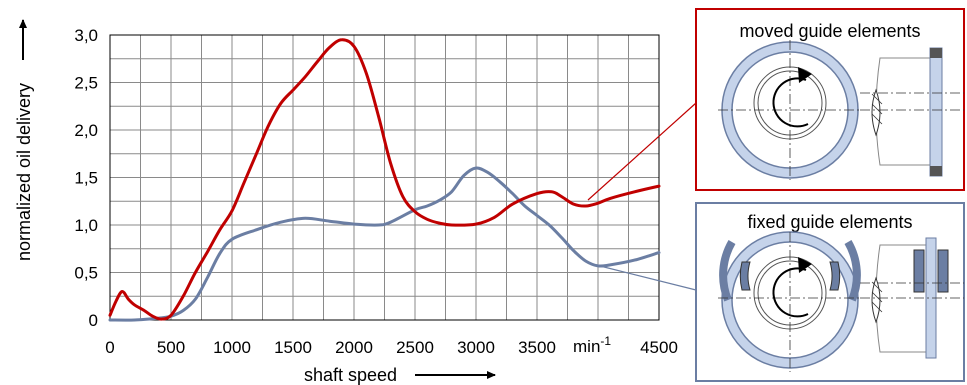 The image size is (967, 385). Describe the element at coordinates (293, 347) in the screenshot. I see `x-tick-label: 1500` at that location.